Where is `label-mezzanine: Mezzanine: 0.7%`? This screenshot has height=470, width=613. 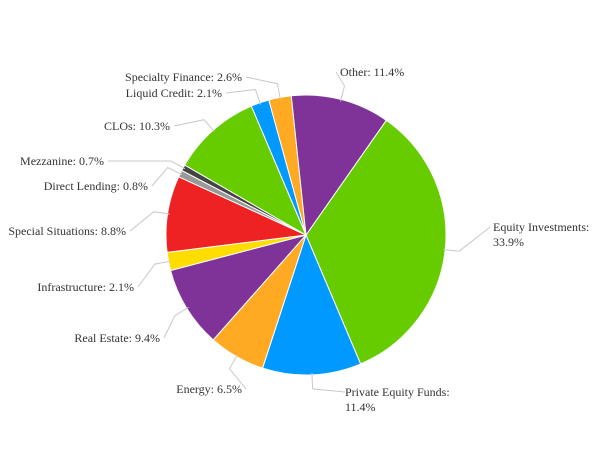 label-mezzanine: Mezzanine: 0.7% is located at coordinates (62, 161).